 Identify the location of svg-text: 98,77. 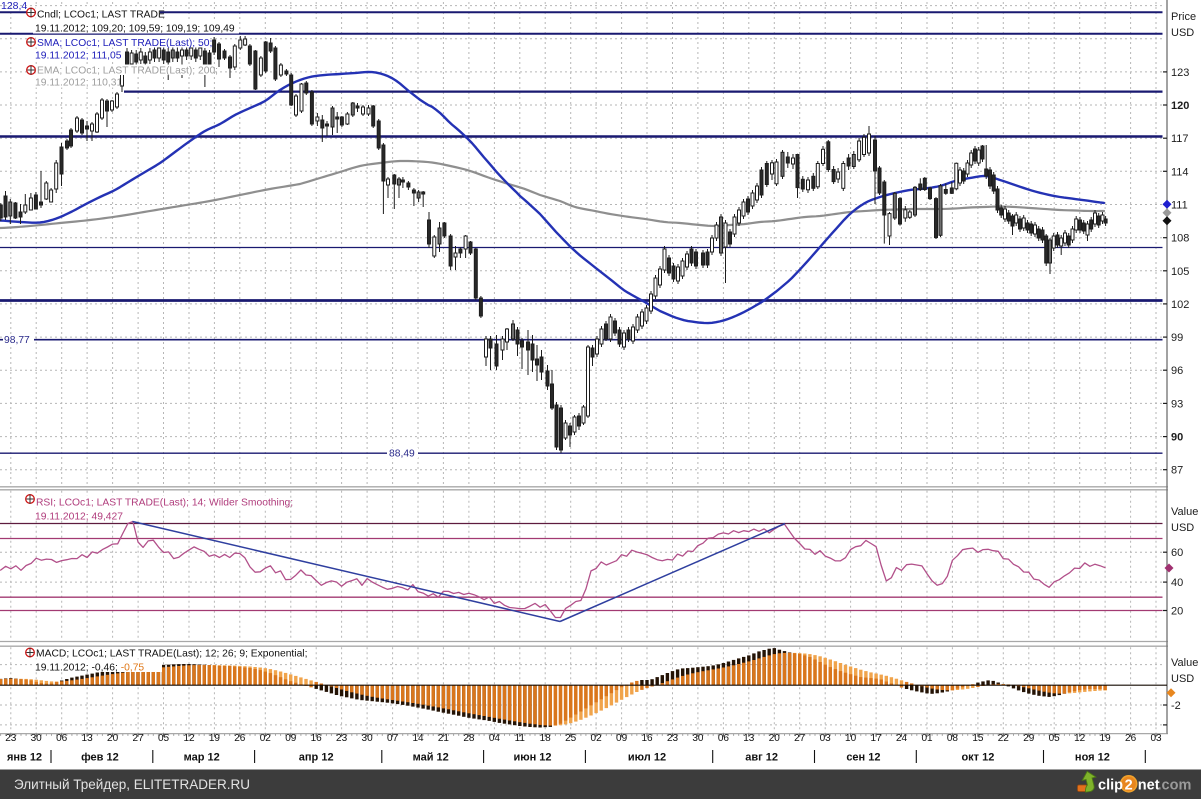
(17, 340).